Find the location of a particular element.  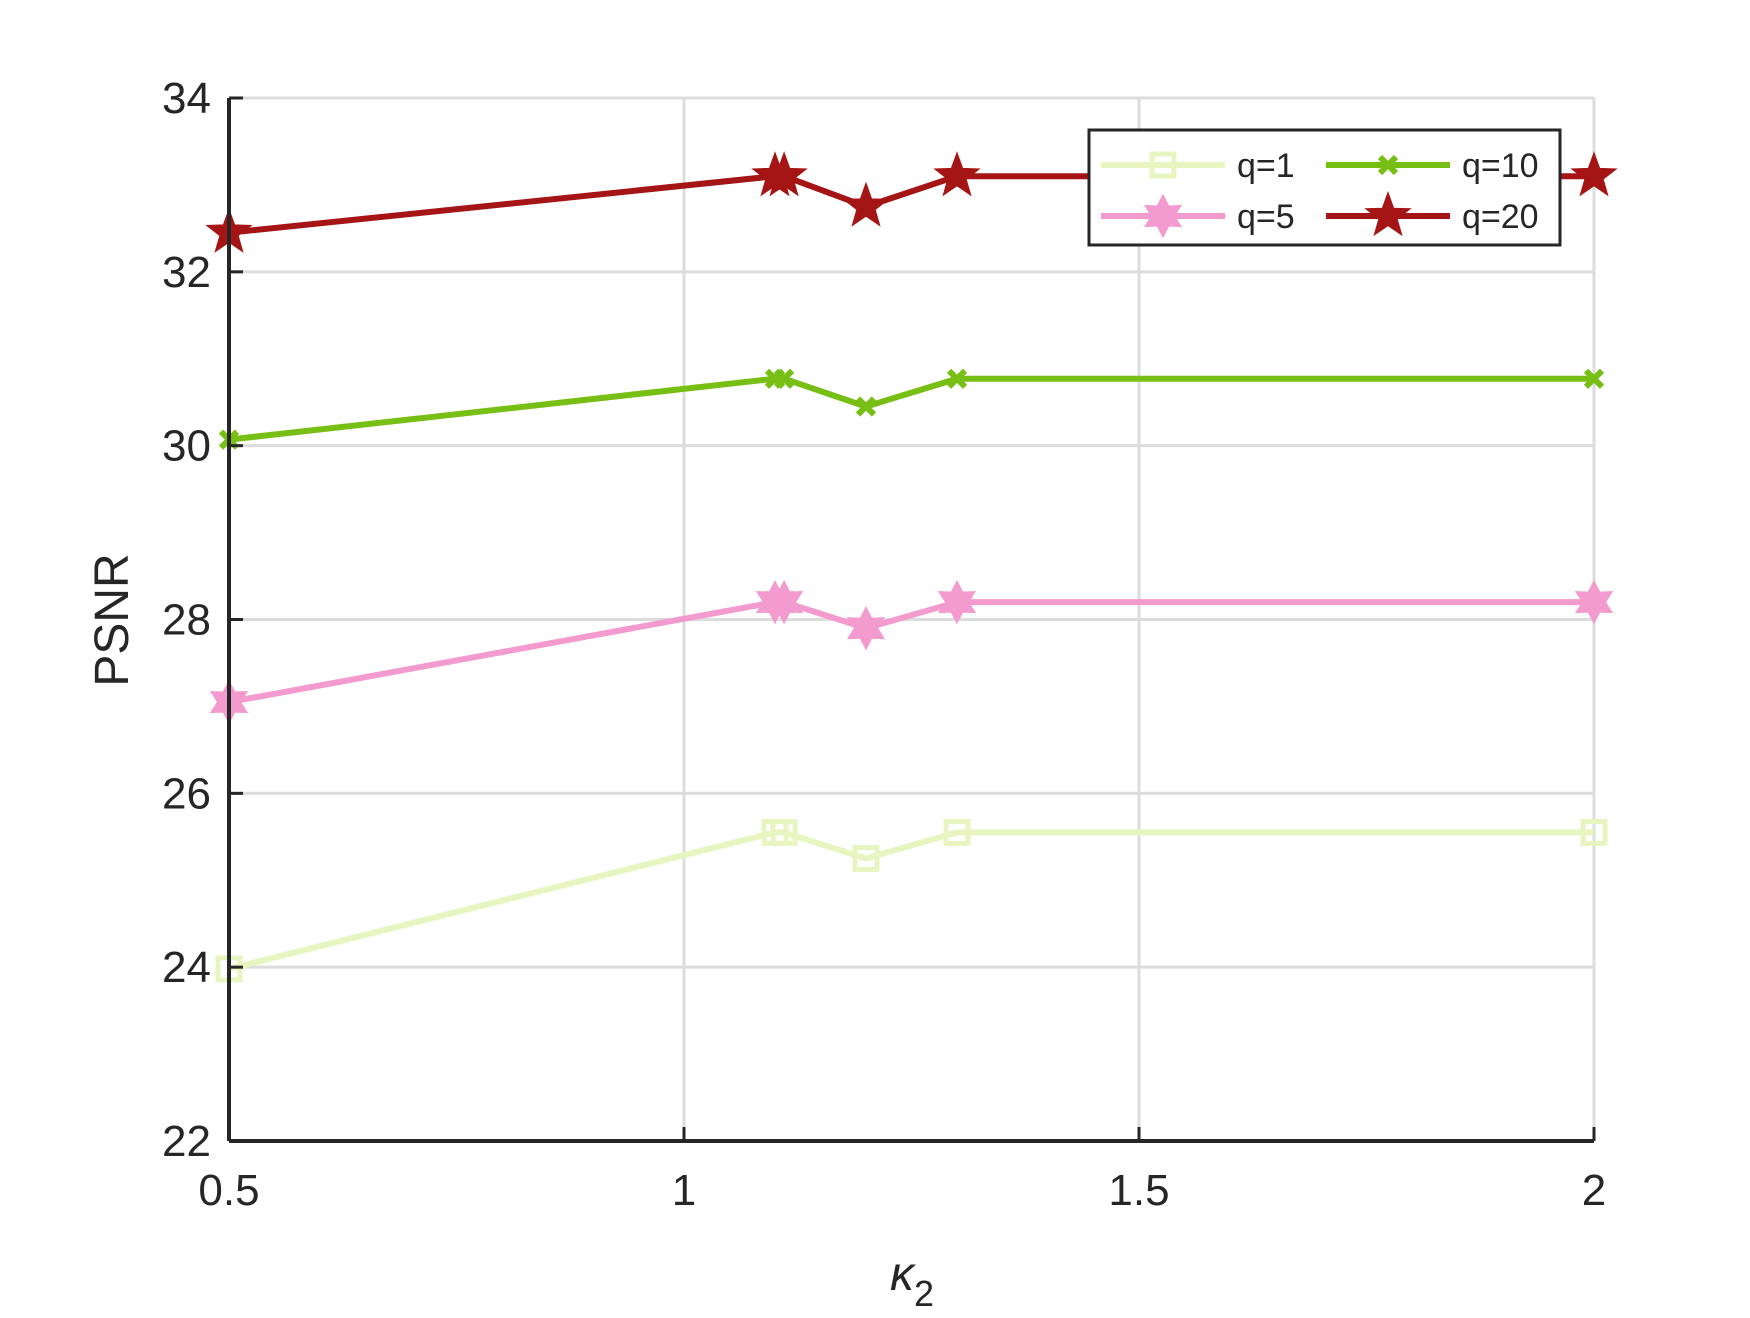

legend-entries: q=1 q=10 q=5 q=20 is located at coordinates (1320, 193).